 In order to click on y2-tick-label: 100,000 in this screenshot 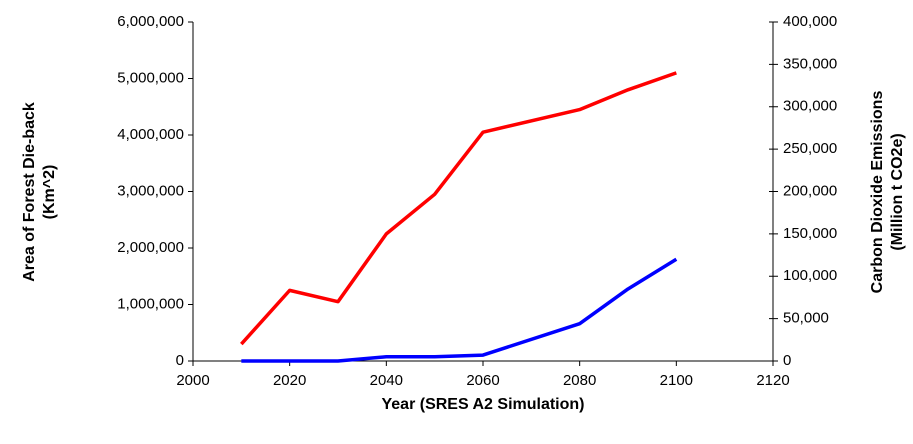, I will do `click(810, 275)`.